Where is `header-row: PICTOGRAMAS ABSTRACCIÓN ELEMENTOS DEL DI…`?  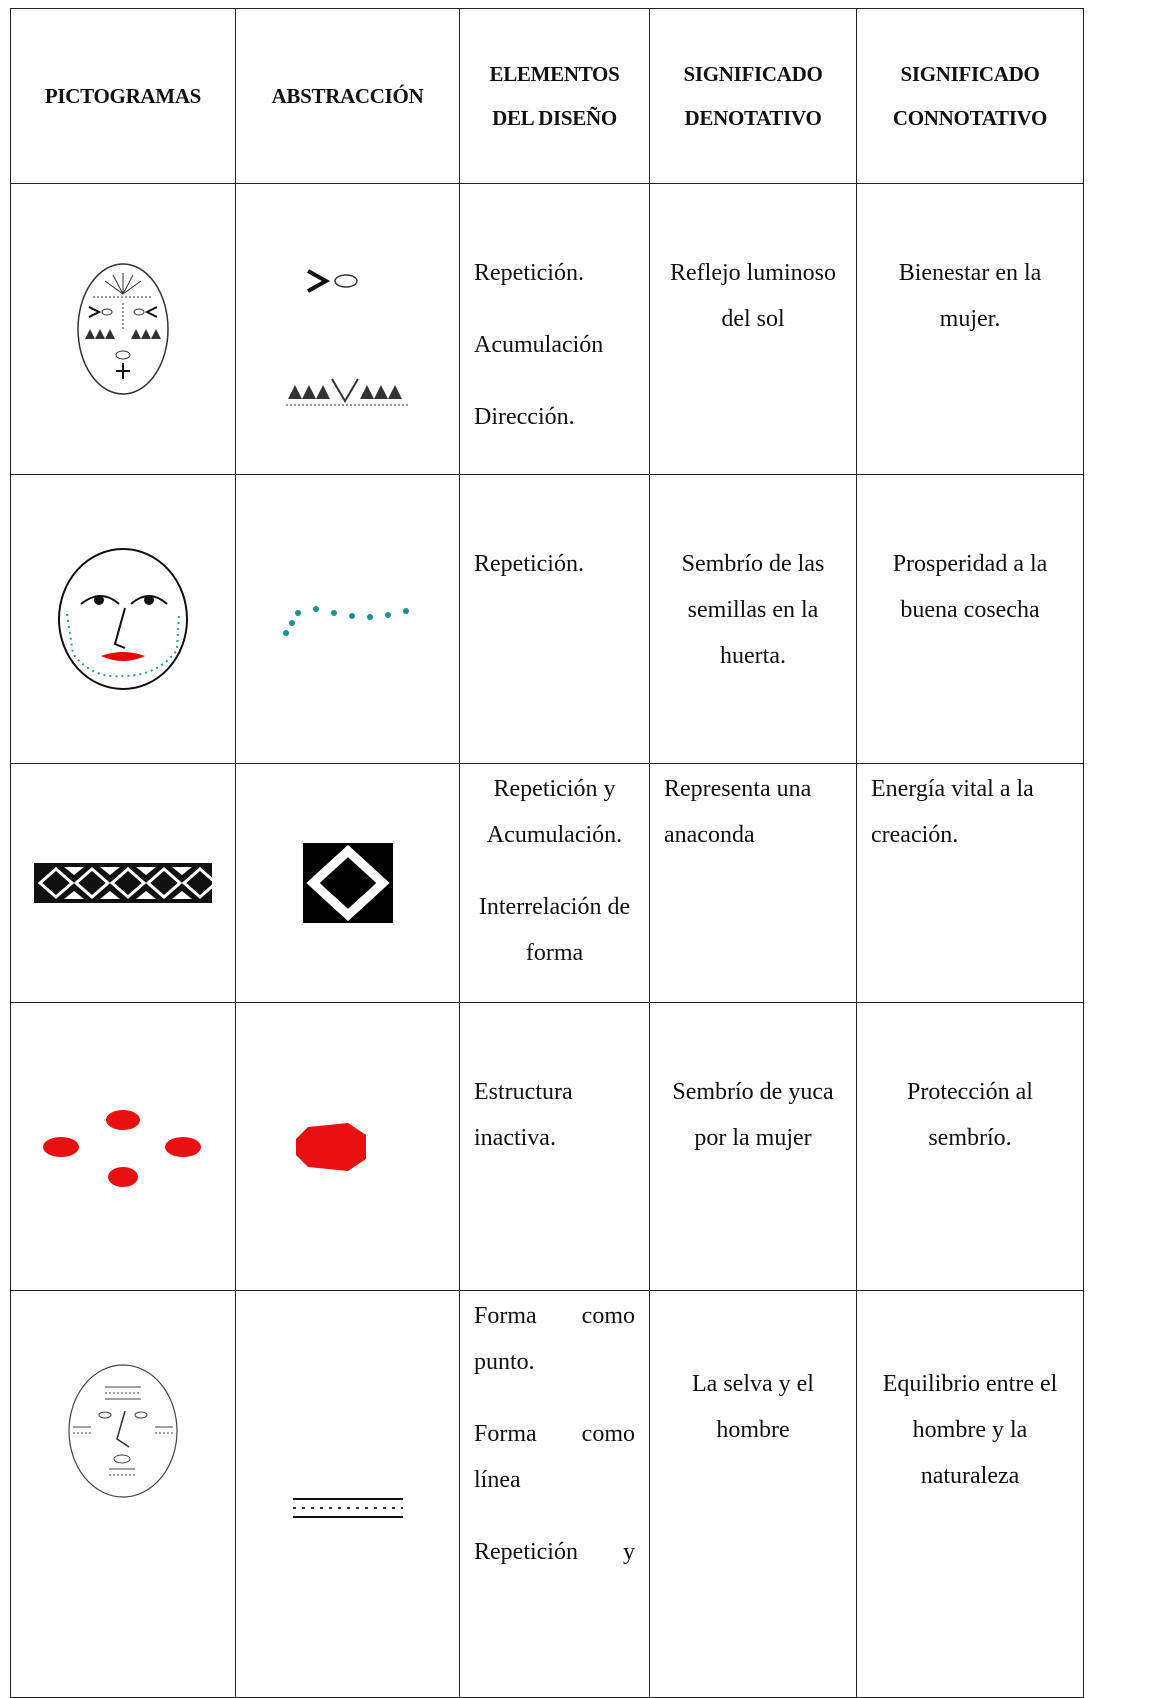 header-row: PICTOGRAMAS ABSTRACCIÓN ELEMENTOS DEL DI… is located at coordinates (547, 96).